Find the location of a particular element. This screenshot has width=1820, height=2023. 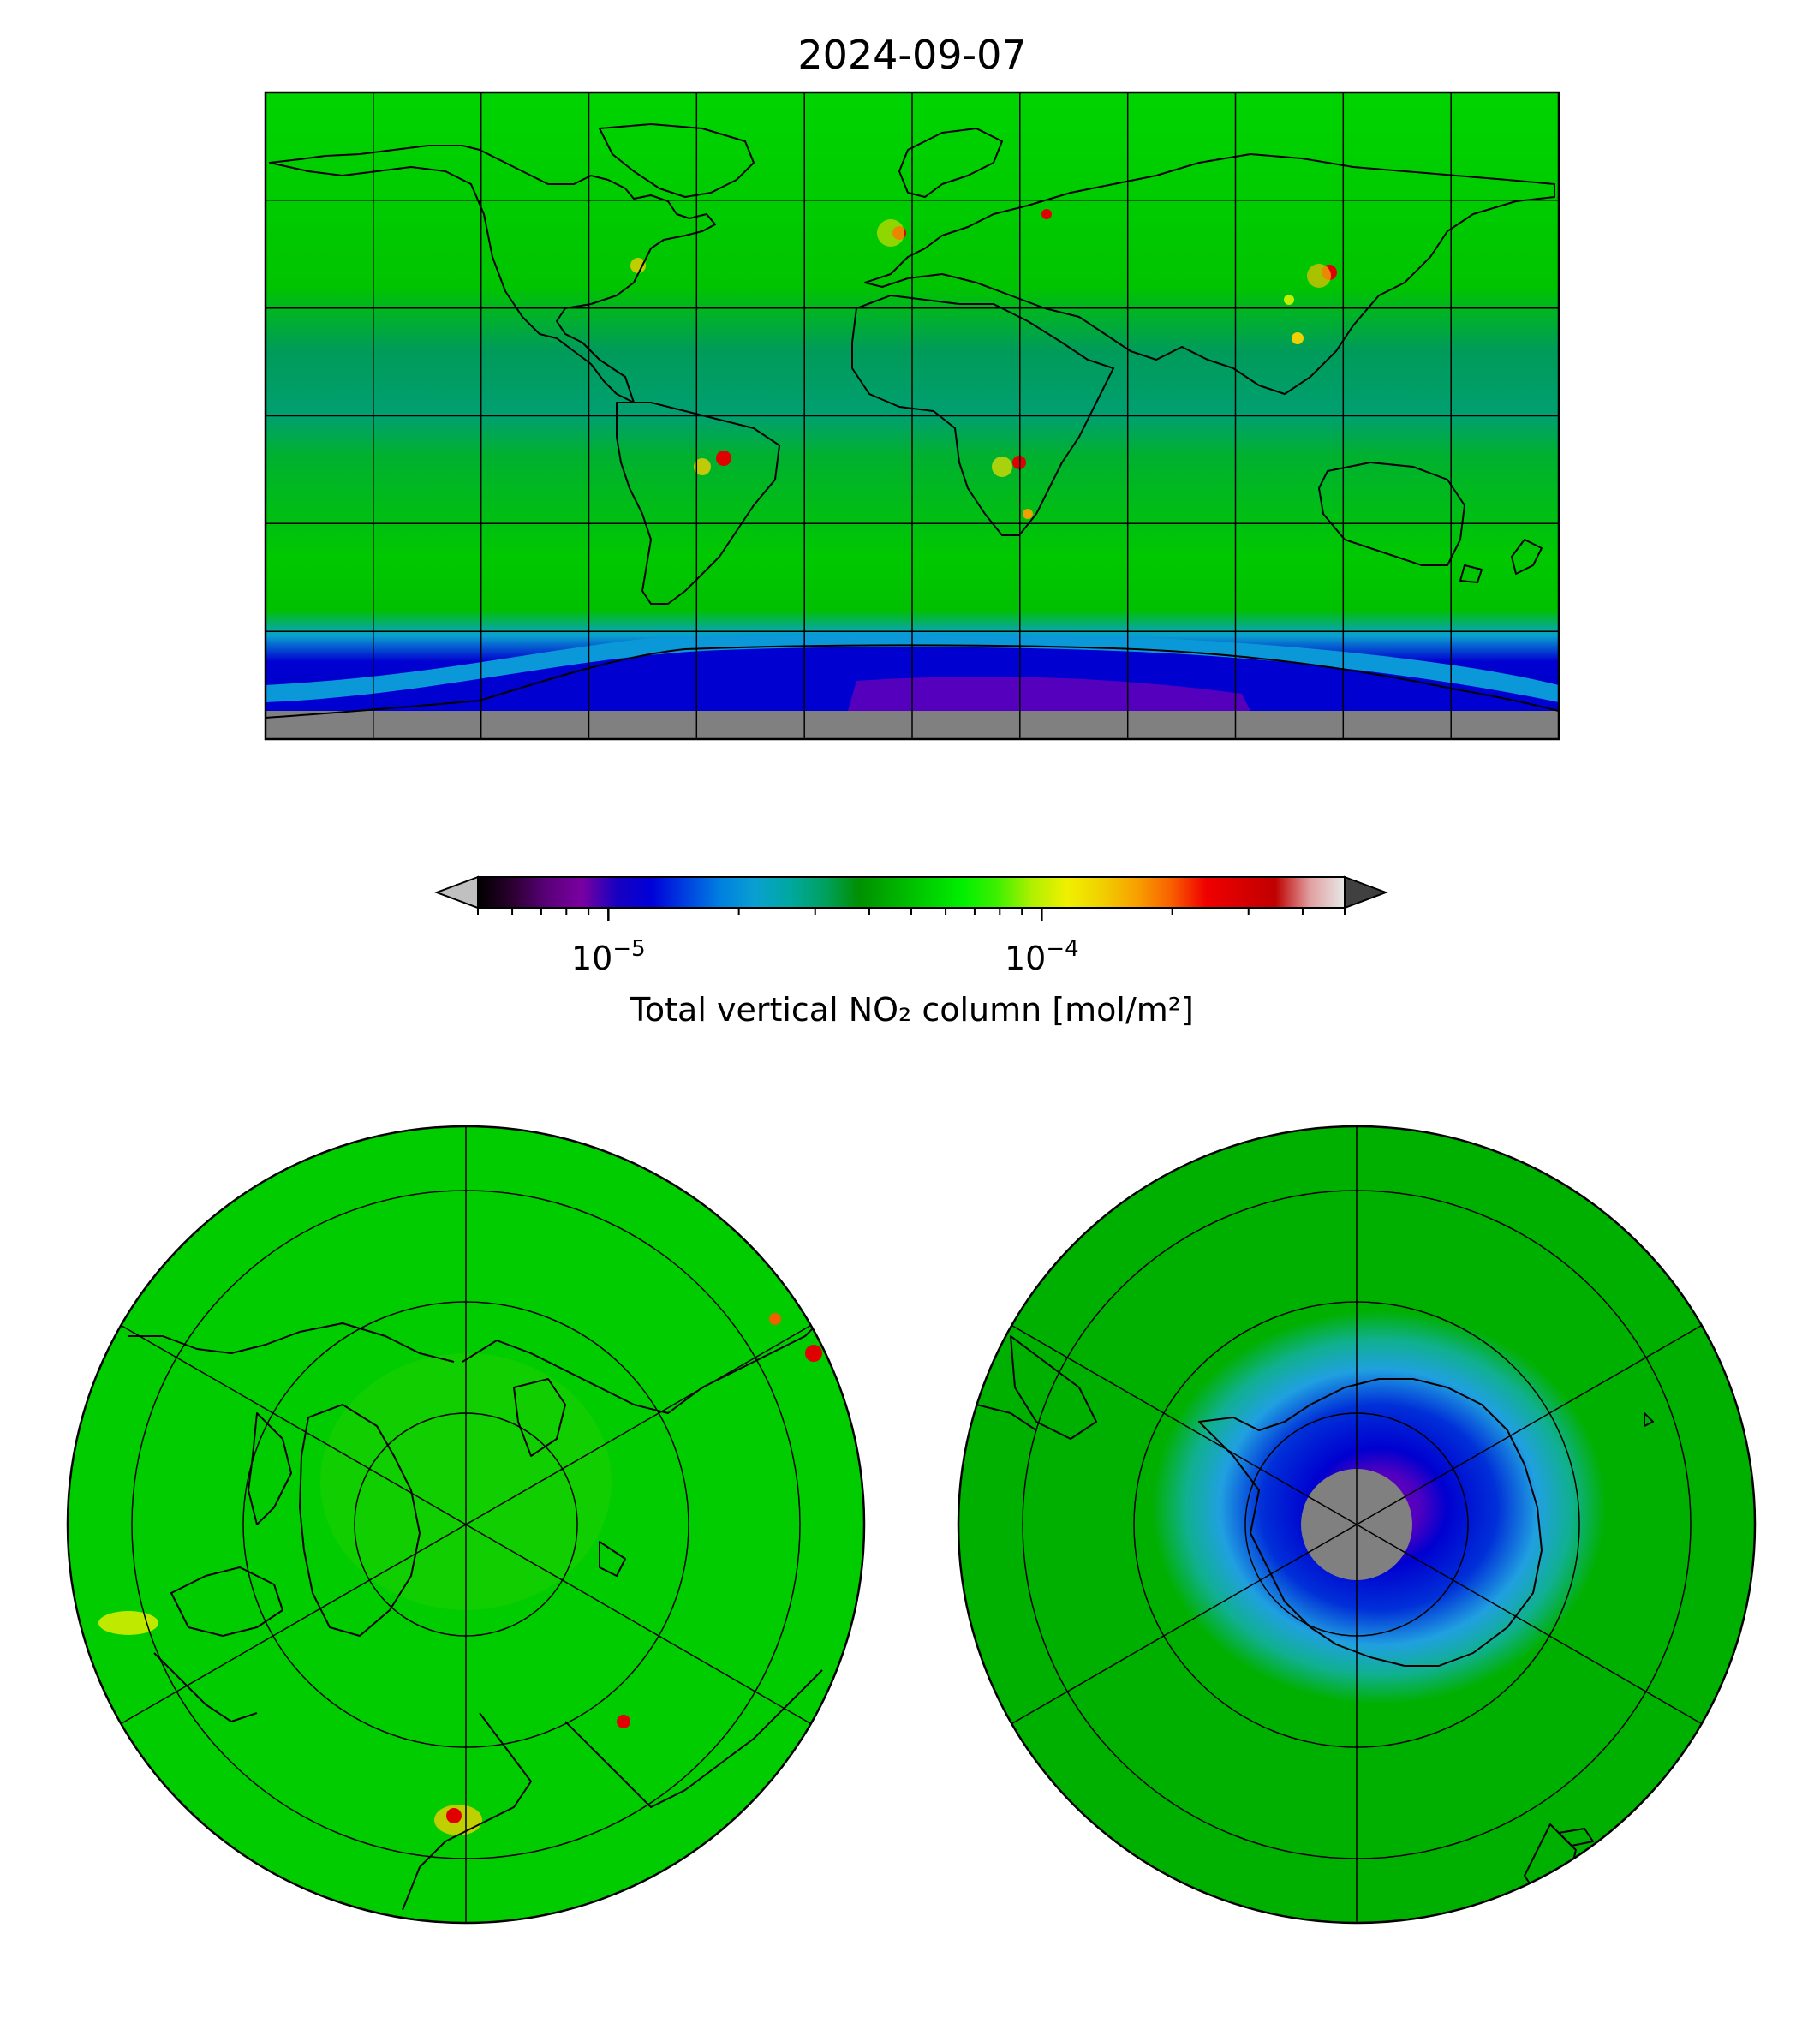

colorbar-label: Total vertical NO₂ column [mol/m²] is located at coordinates (912, 1010).